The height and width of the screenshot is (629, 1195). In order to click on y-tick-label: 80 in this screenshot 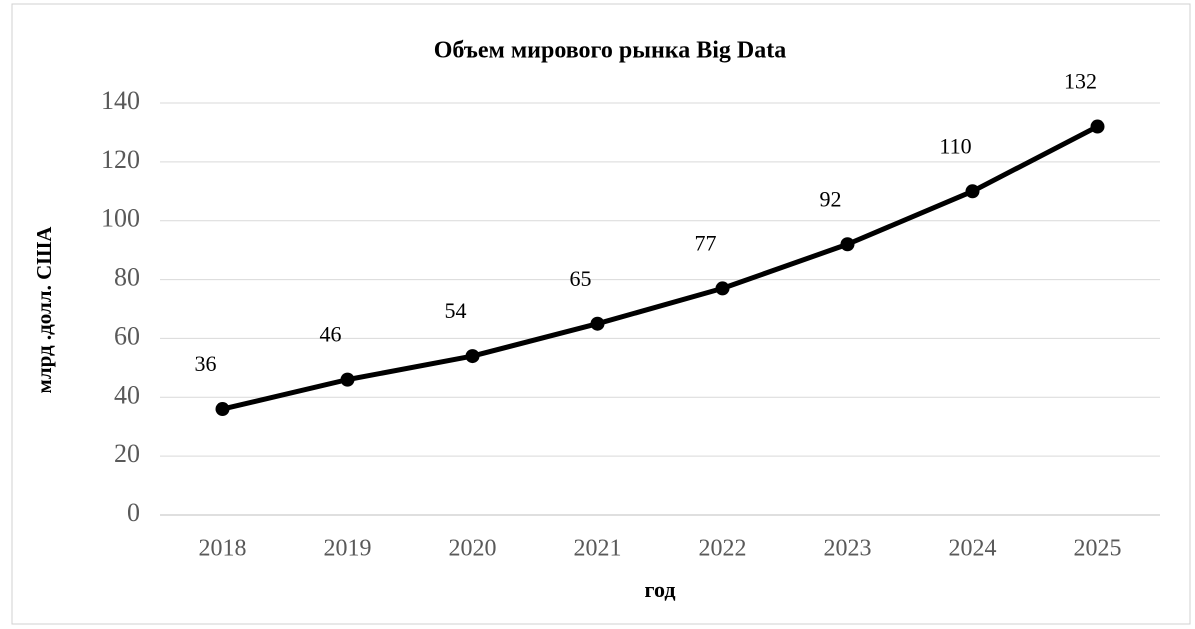, I will do `click(127, 277)`.